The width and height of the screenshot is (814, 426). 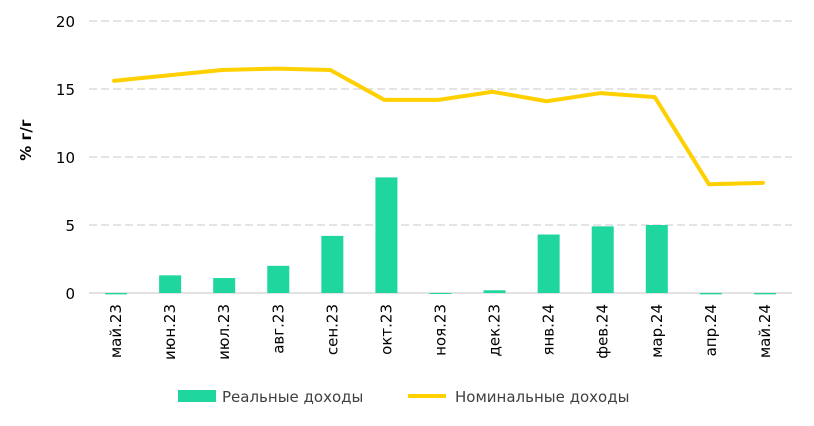 What do you see at coordinates (495, 330) in the screenshot?
I see `x-tick-label: дек.23` at bounding box center [495, 330].